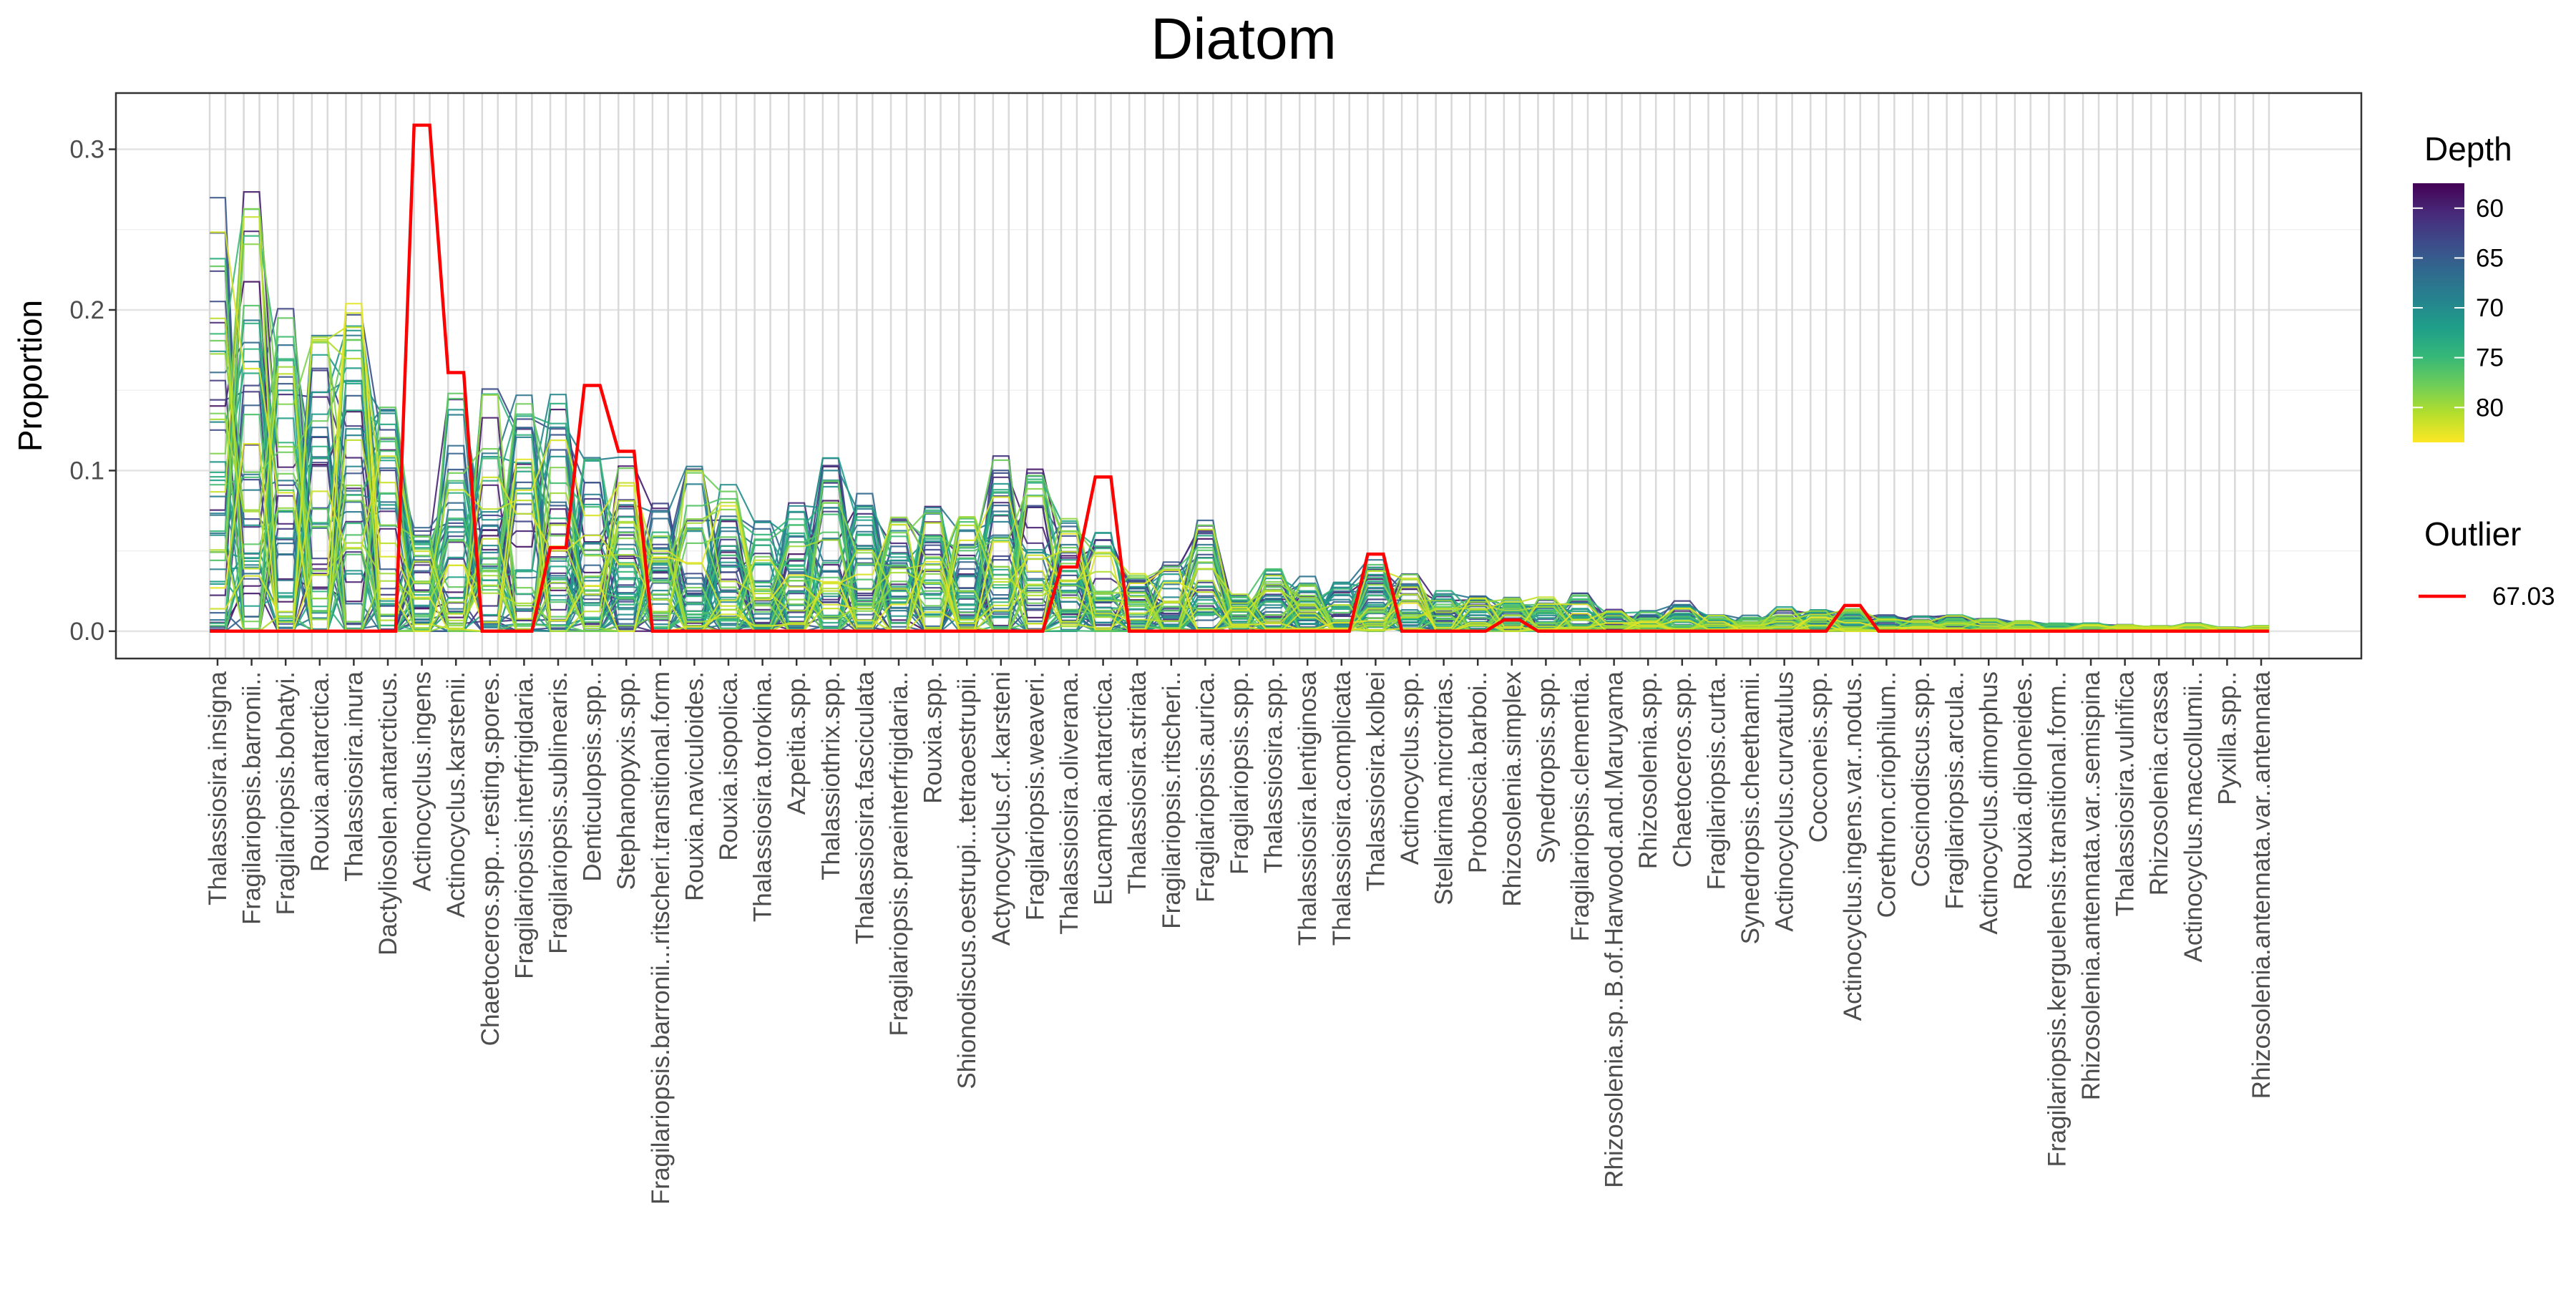  I want to click on x-tick-label: Chaetoceros.spp., so click(1683, 769).